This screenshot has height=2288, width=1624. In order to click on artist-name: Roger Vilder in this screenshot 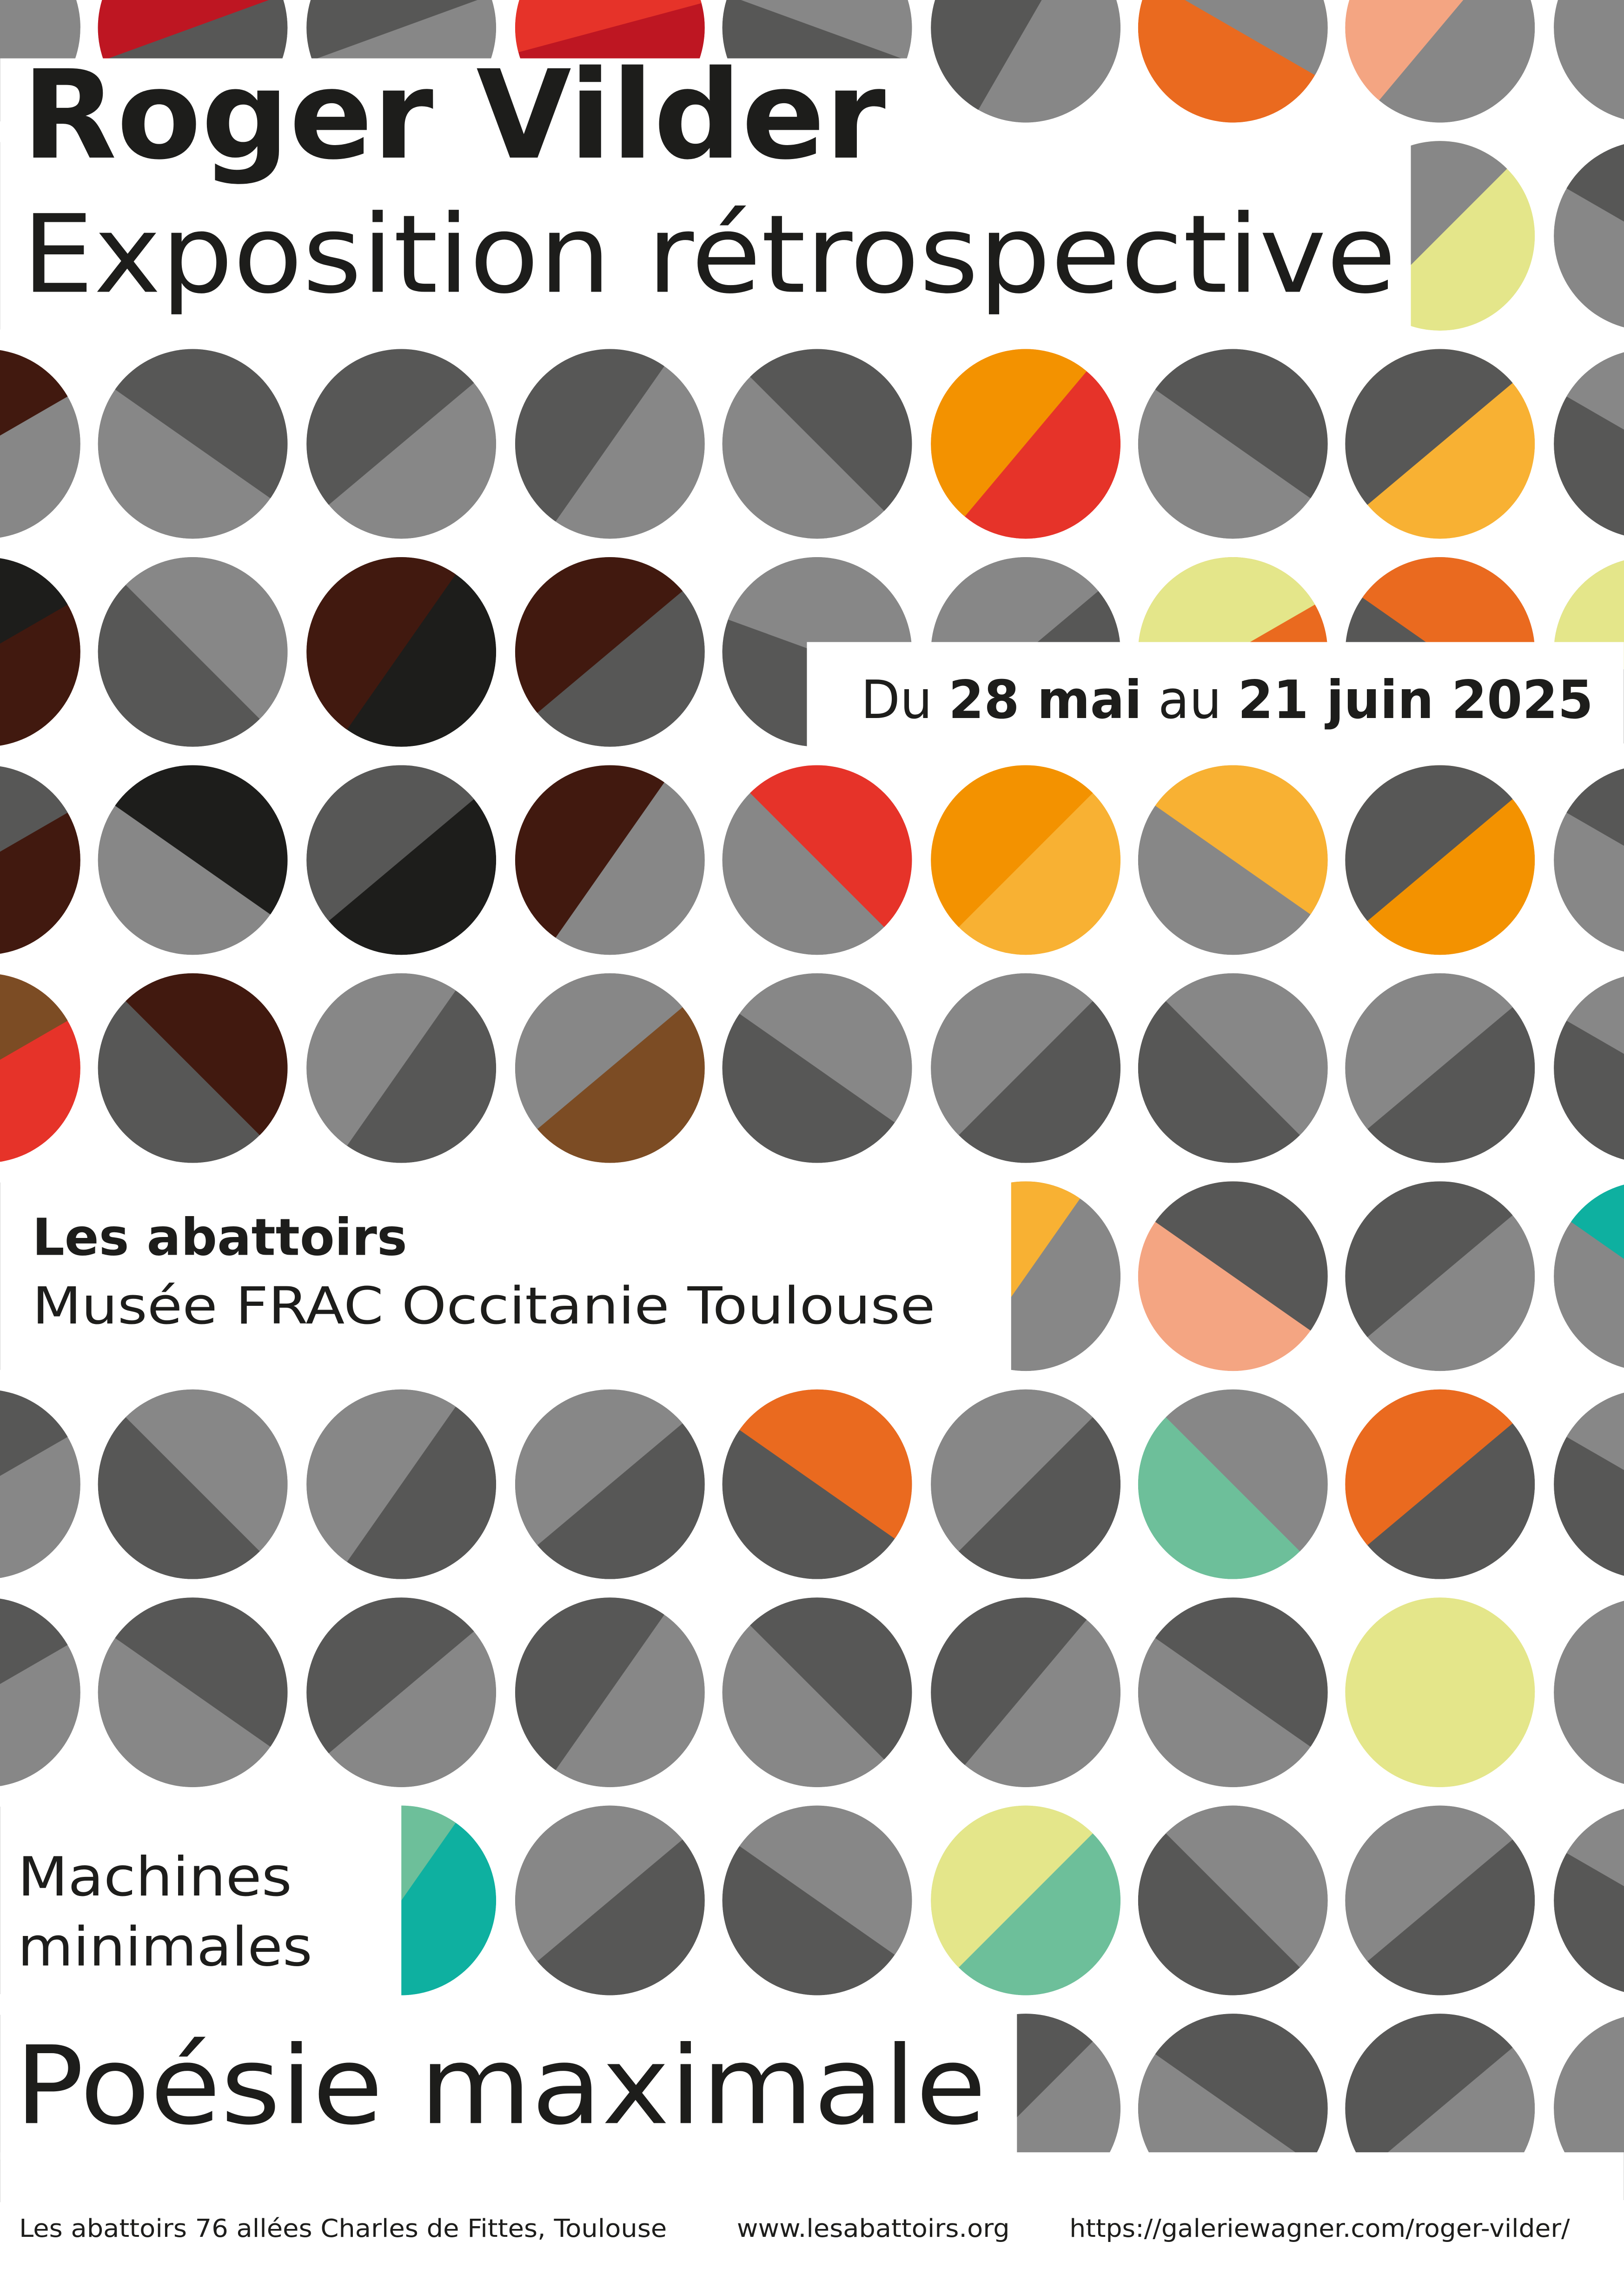, I will do `click(454, 115)`.